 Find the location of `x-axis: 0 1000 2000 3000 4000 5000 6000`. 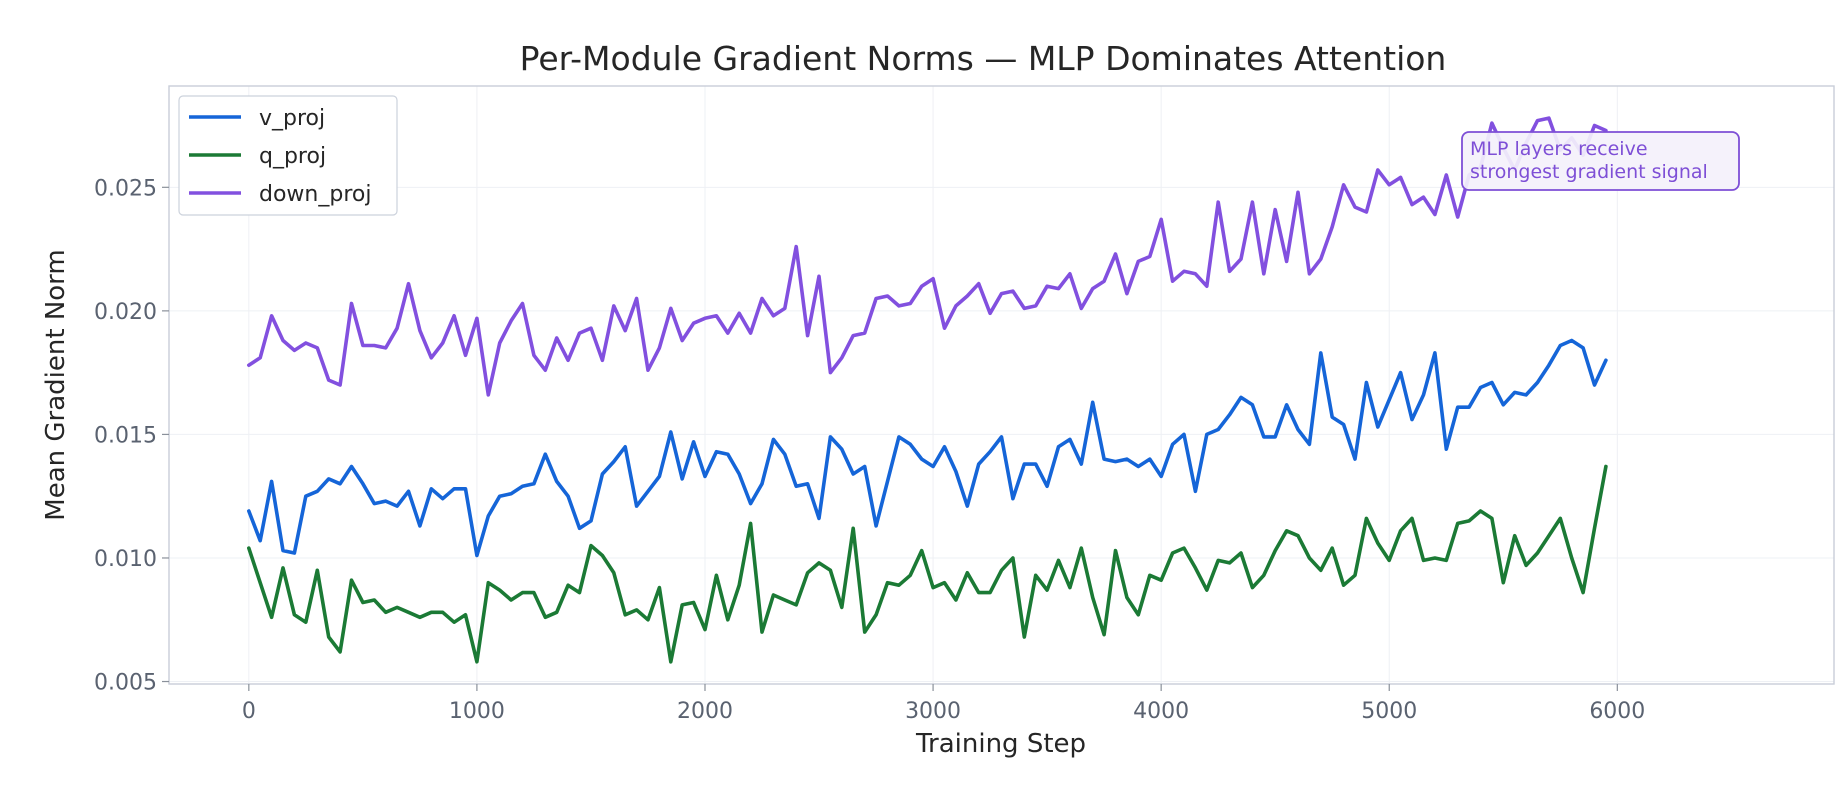

x-axis: 0 1000 2000 3000 4000 5000 6000 is located at coordinates (943, 704).